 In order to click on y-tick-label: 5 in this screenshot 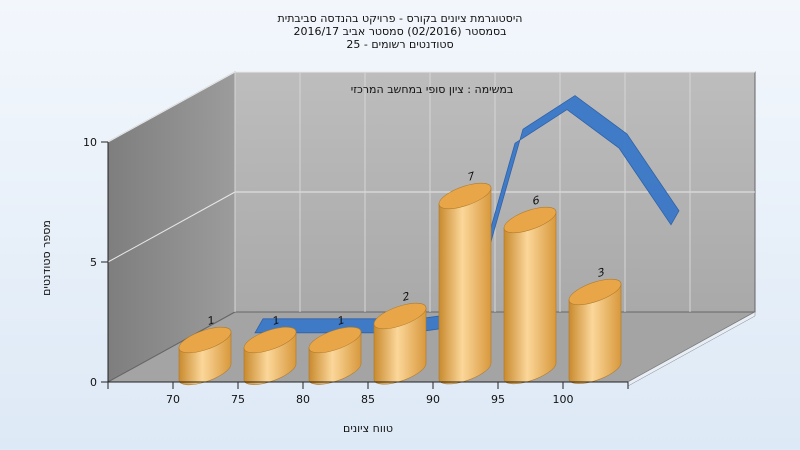, I will do `click(93, 262)`.